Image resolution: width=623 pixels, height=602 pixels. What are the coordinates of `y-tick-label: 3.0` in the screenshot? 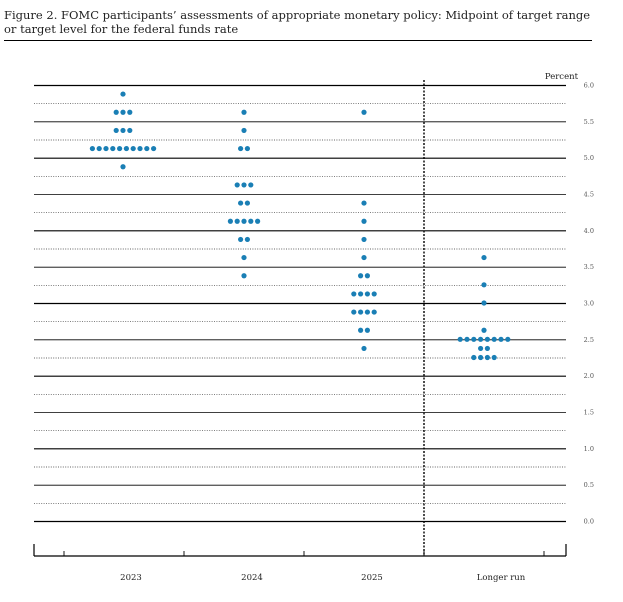 It's located at (589, 304).